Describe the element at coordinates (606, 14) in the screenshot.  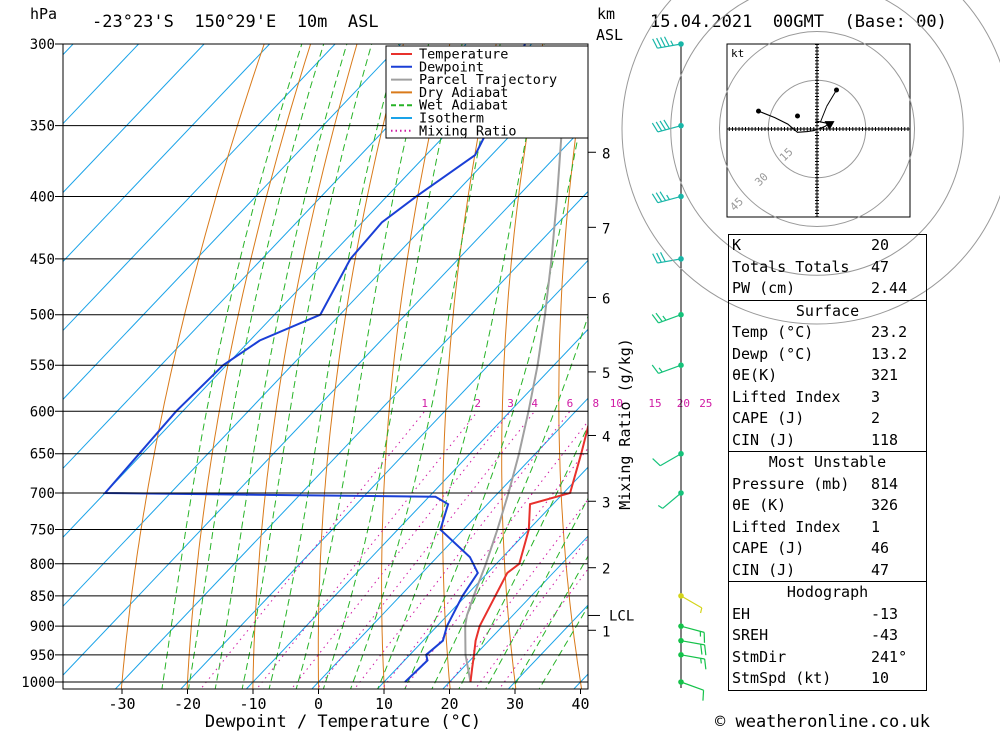
I see `height-unit: km` at that location.